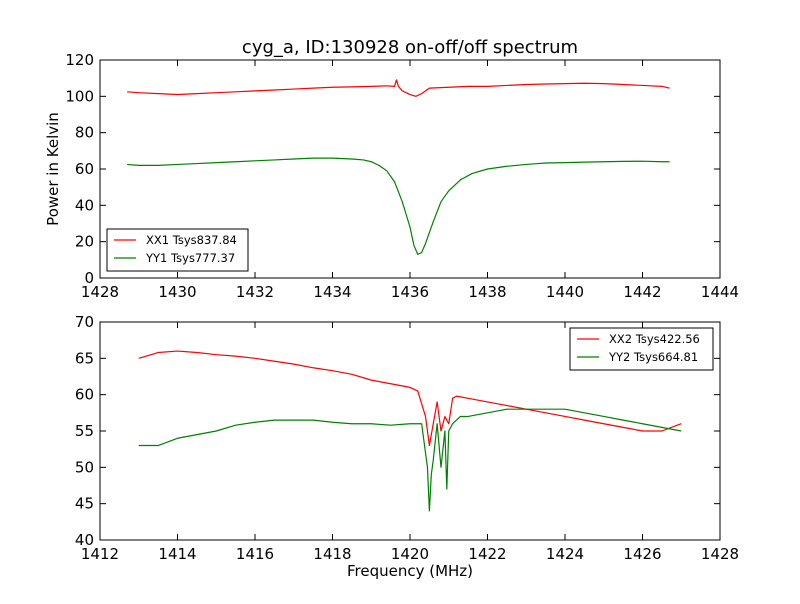 This screenshot has width=800, height=604. What do you see at coordinates (190, 258) in the screenshot?
I see `legend-label-0-1: YY1 Tsys777.37` at bounding box center [190, 258].